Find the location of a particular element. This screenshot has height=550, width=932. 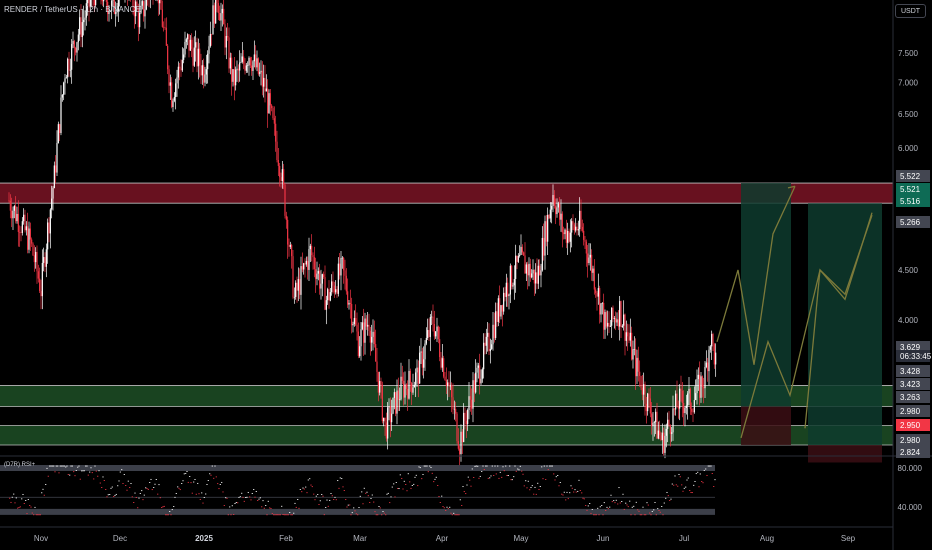

rsi-tick-label: 80.000 is located at coordinates (910, 468).